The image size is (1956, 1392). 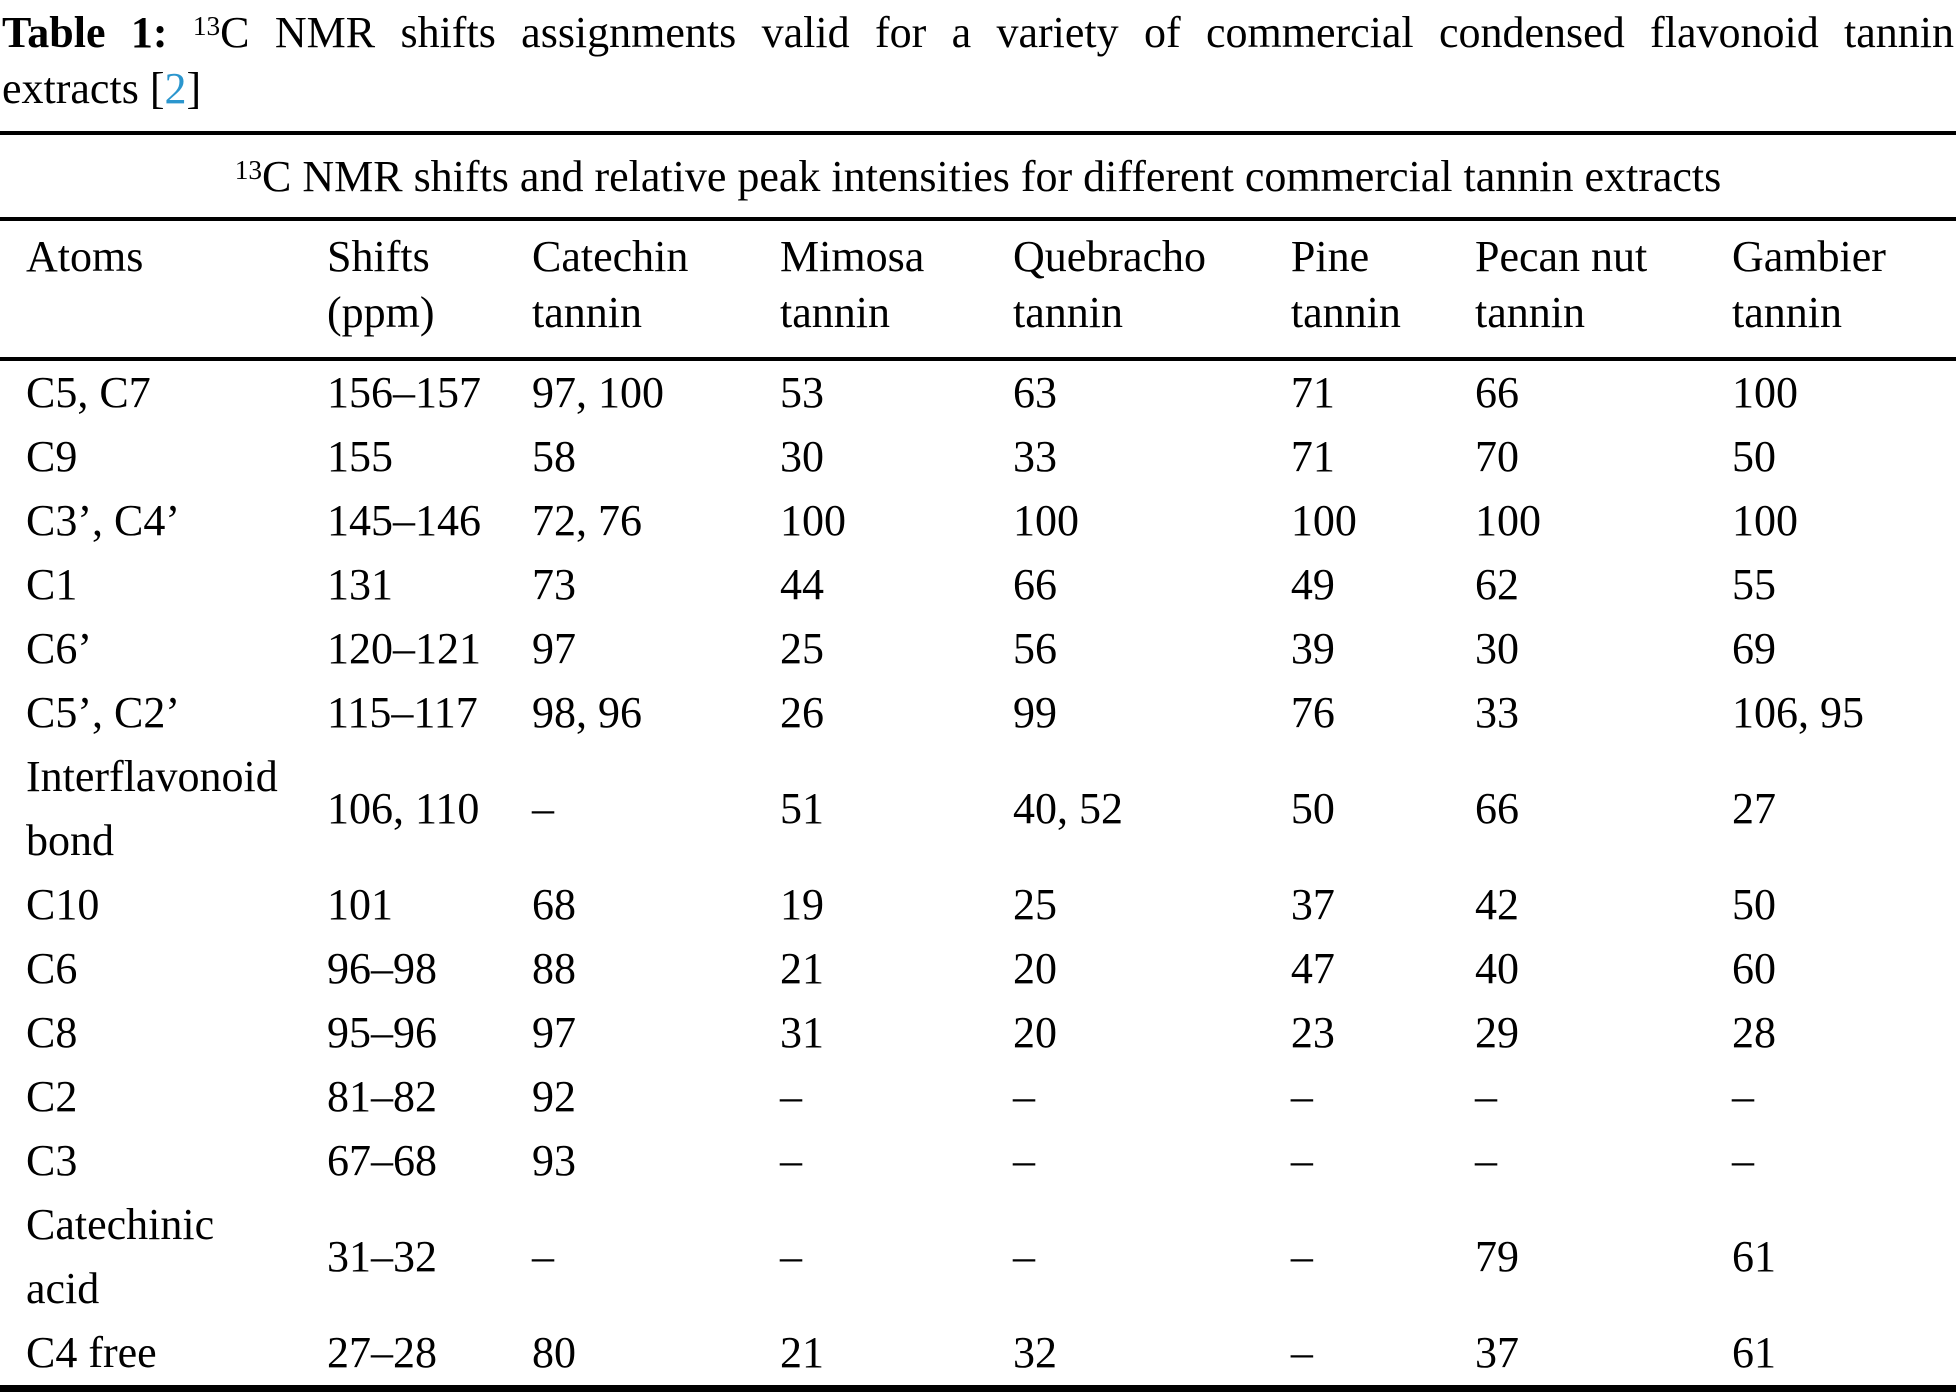 What do you see at coordinates (85, 32) in the screenshot?
I see `caption-label: Table 1:` at bounding box center [85, 32].